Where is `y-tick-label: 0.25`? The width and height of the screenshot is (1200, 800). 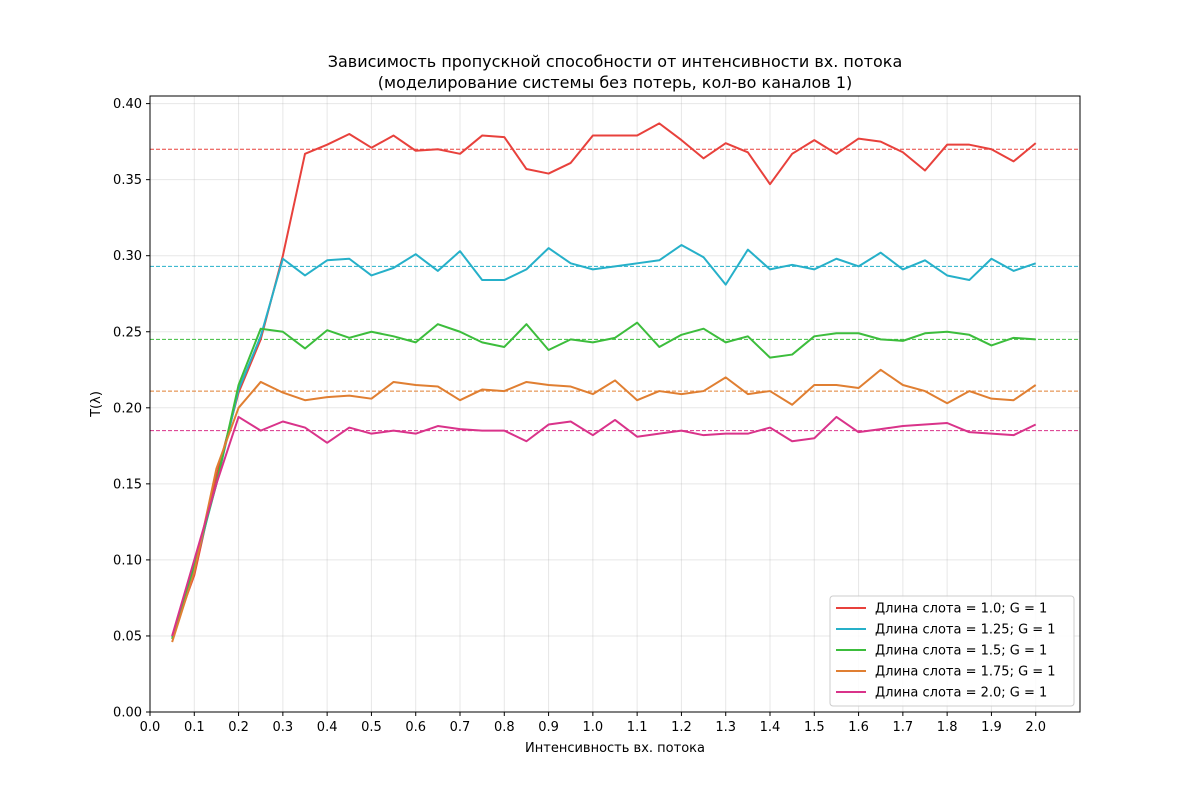 y-tick-label: 0.25 is located at coordinates (127, 332).